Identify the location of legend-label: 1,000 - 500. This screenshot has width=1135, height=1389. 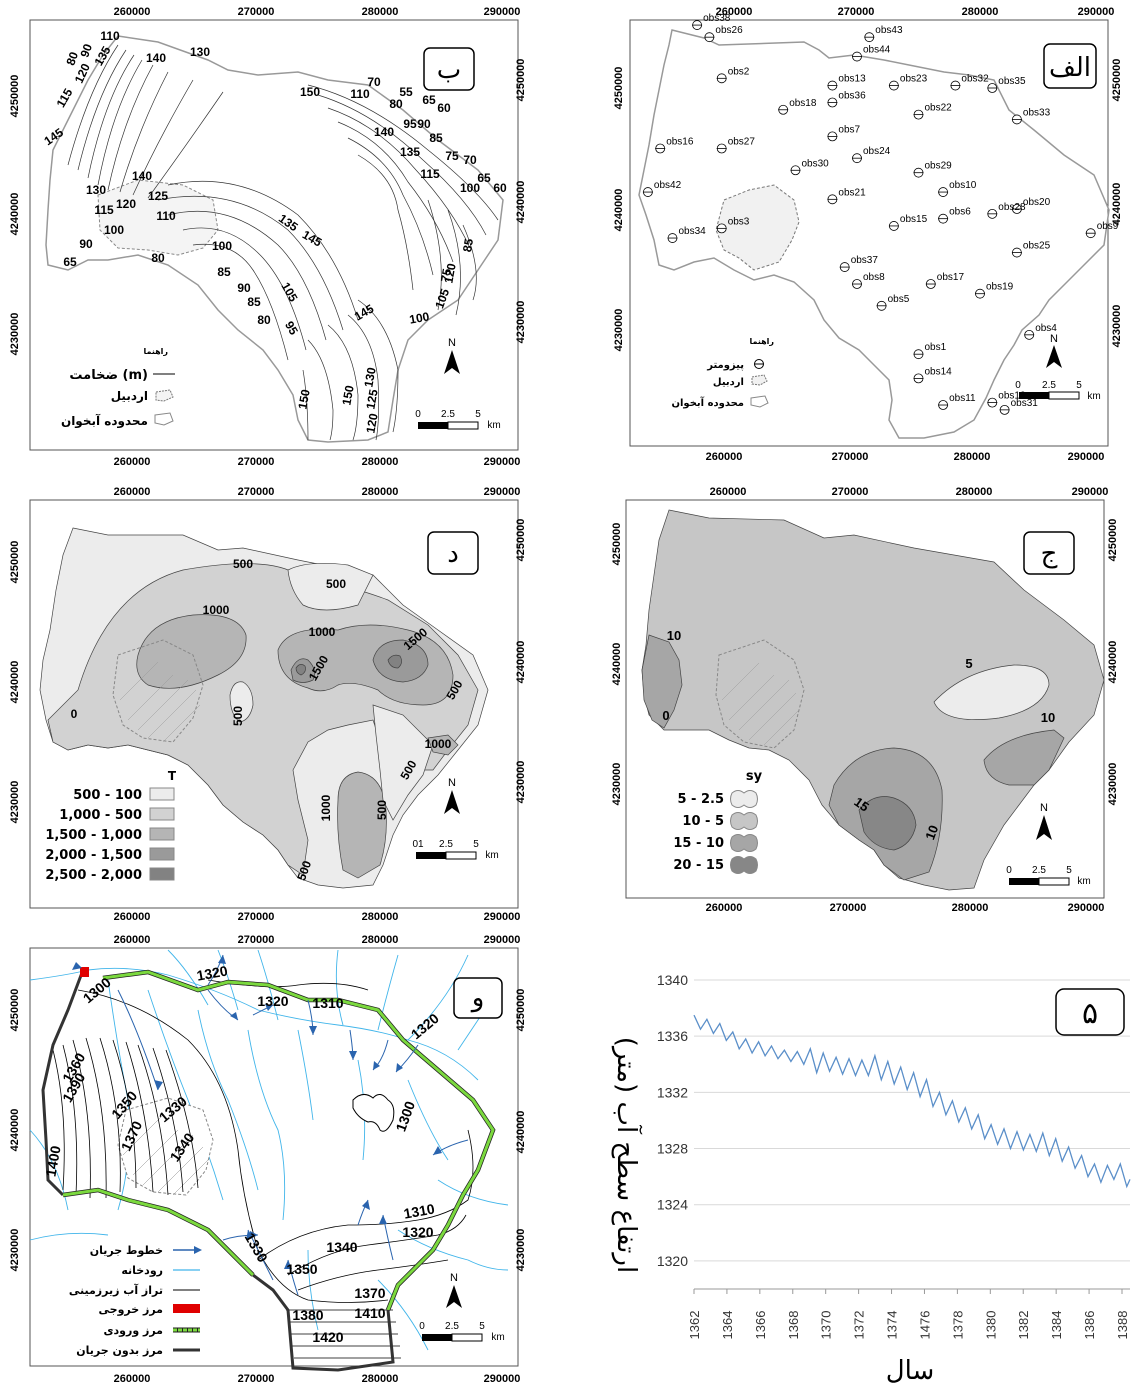
(100, 815).